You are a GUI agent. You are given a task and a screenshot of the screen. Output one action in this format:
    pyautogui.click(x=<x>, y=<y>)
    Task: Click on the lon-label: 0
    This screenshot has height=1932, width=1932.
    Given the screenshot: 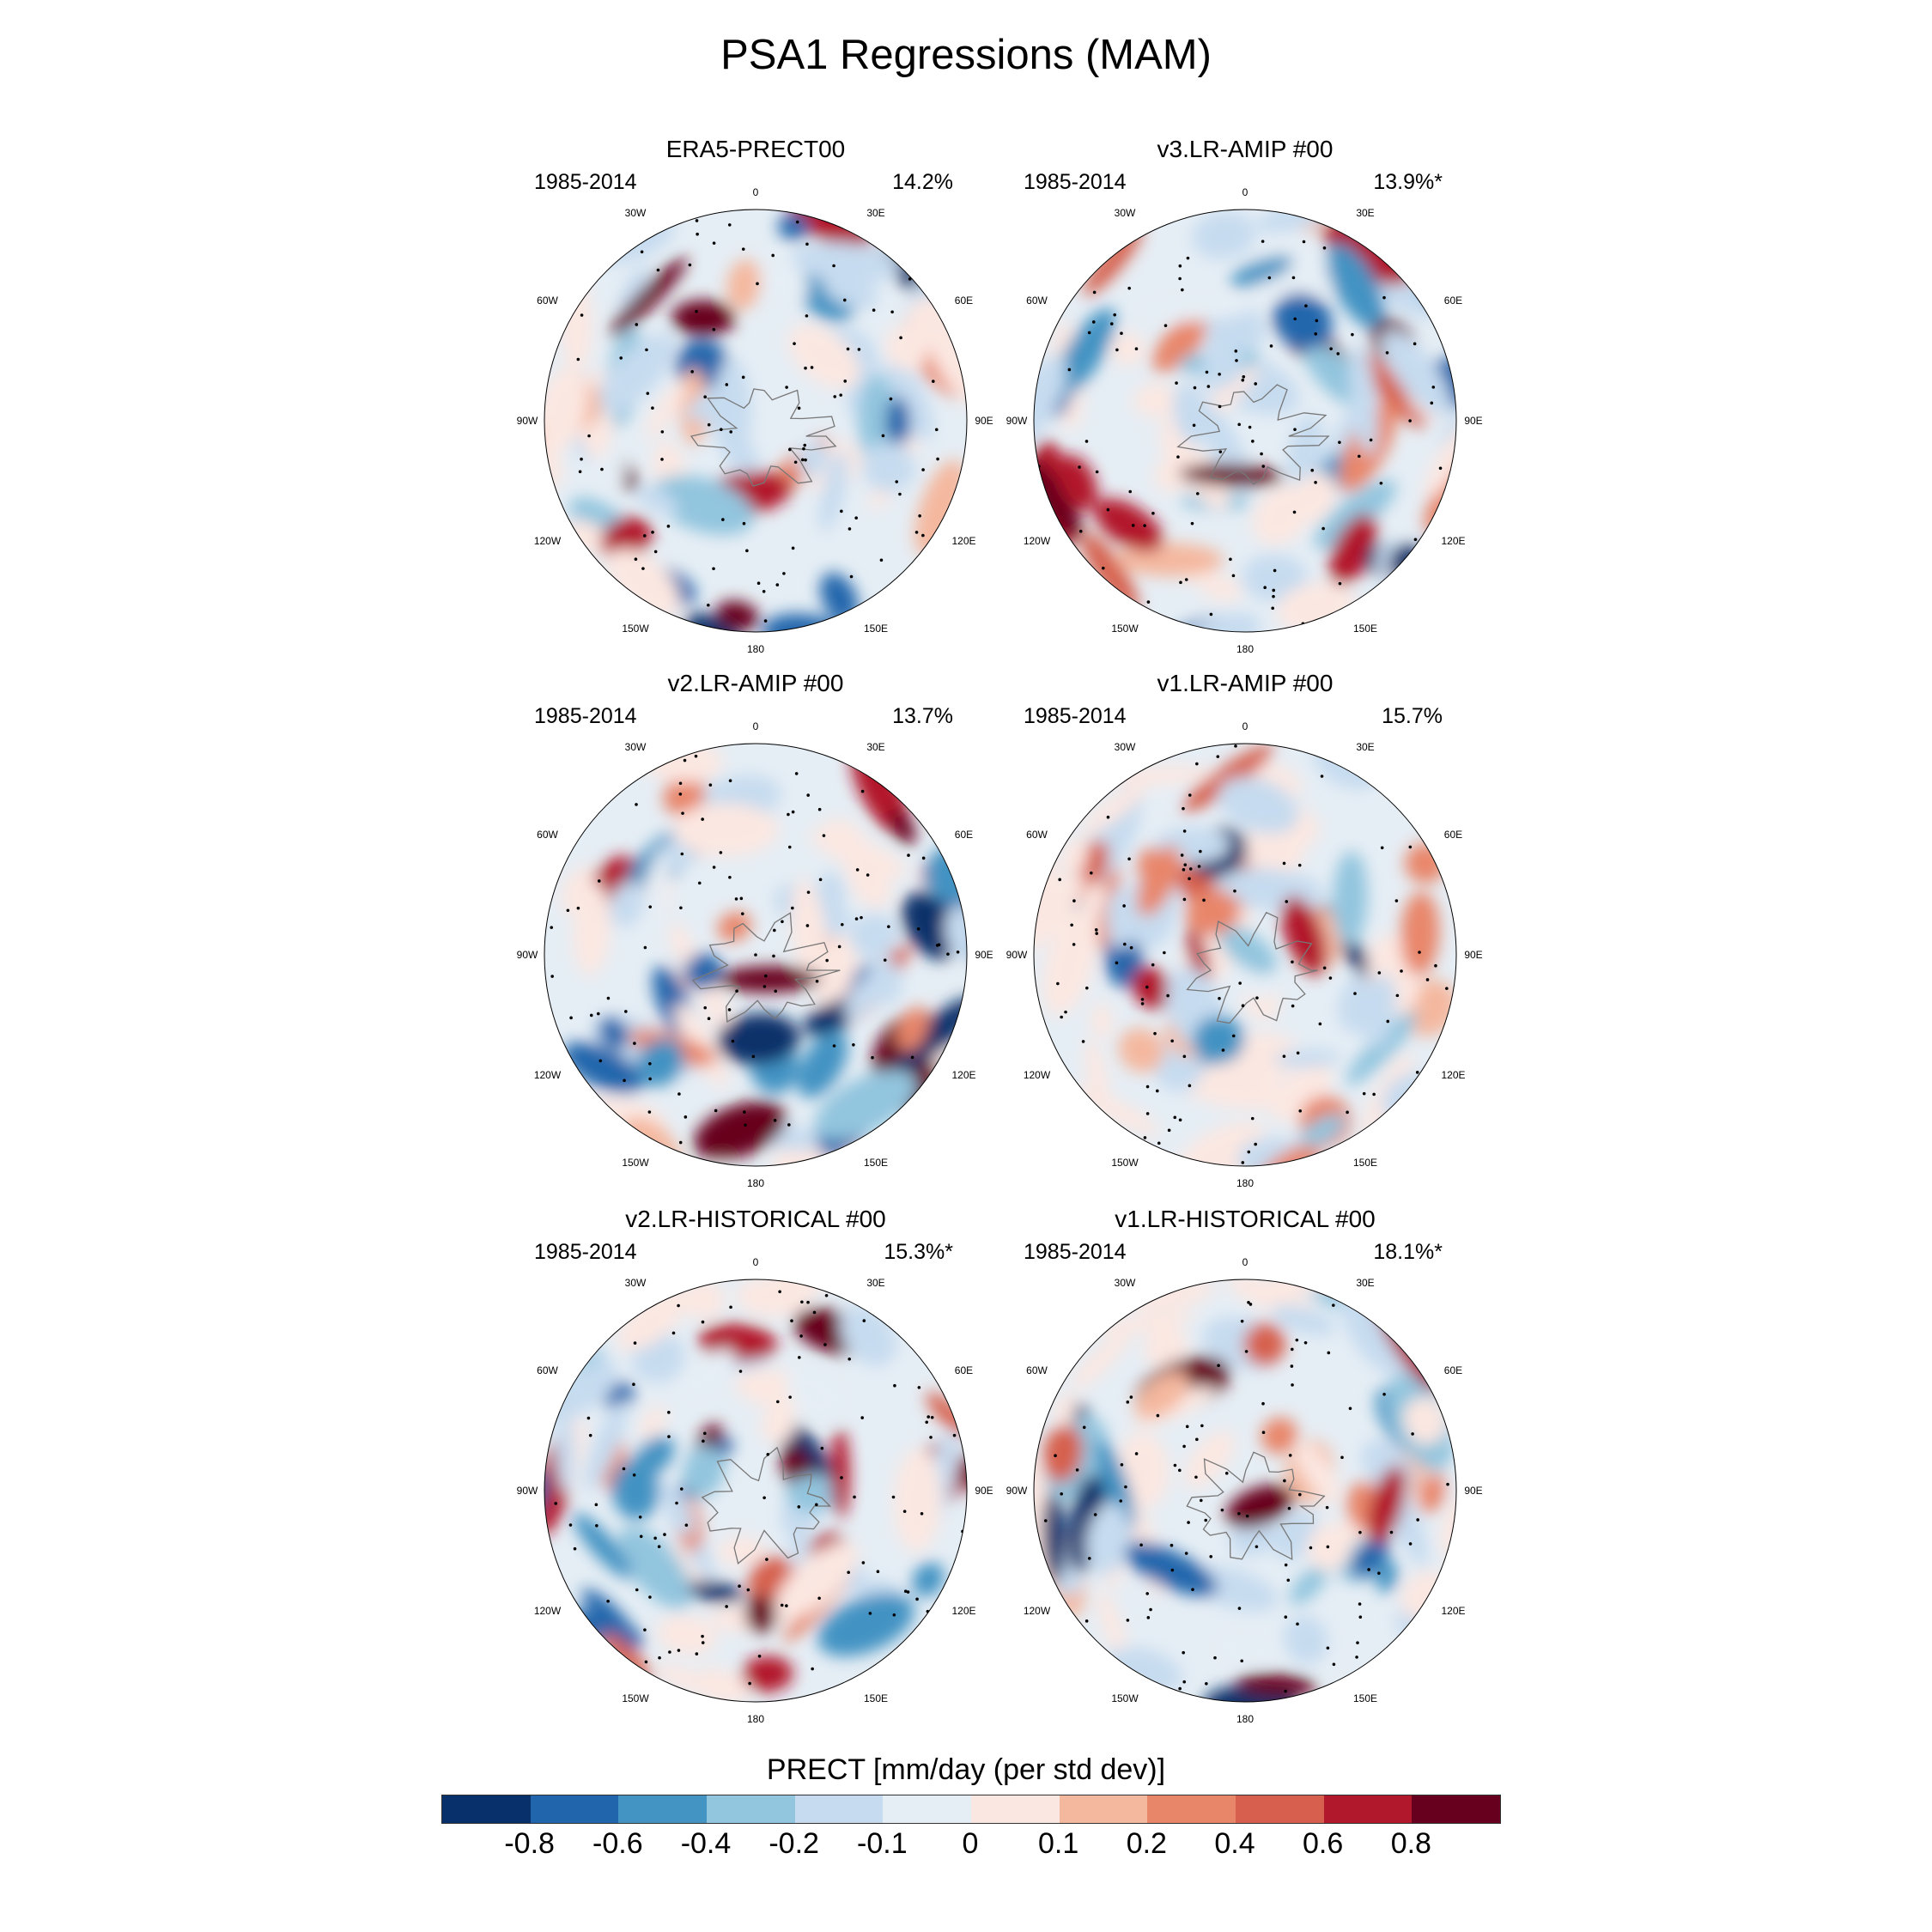 What is the action you would take?
    pyautogui.click(x=1246, y=1262)
    